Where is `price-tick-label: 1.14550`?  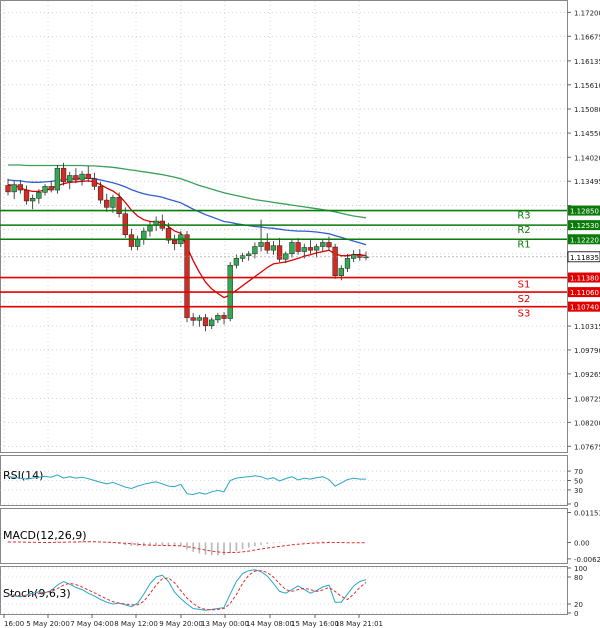 price-tick-label: 1.14550 is located at coordinates (587, 134).